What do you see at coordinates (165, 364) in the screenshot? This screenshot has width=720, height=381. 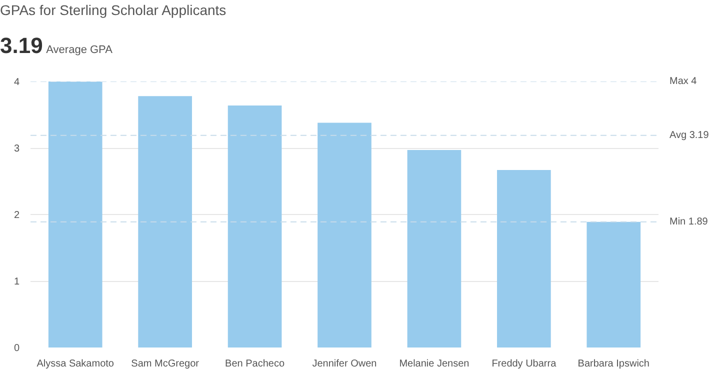 I see `x-tick-label: Sam McGregor` at bounding box center [165, 364].